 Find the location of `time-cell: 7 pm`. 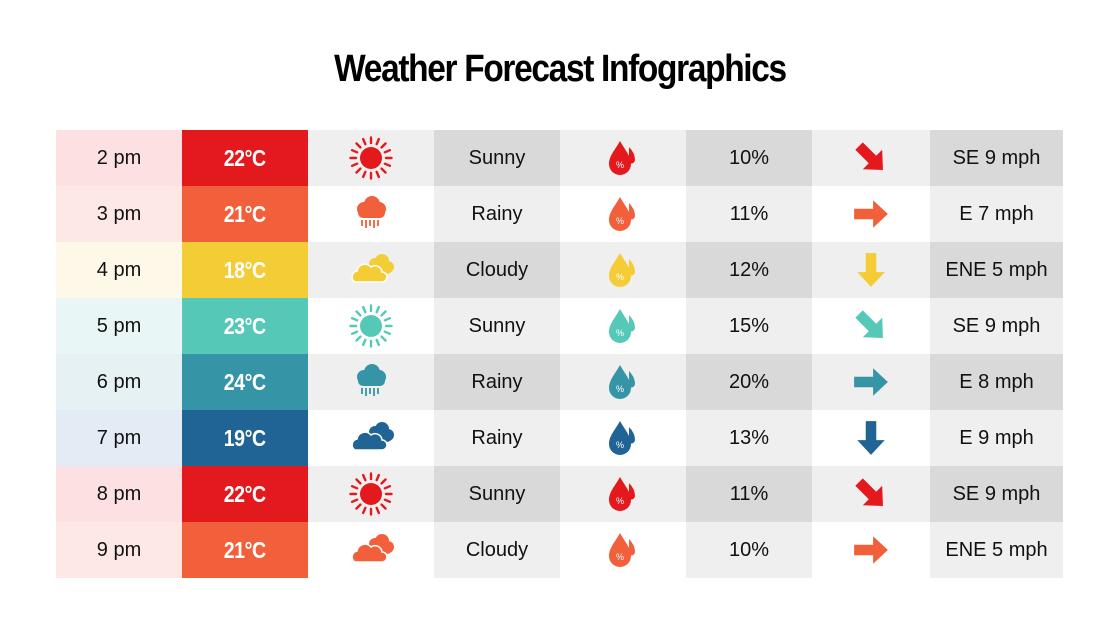

time-cell: 7 pm is located at coordinates (119, 438).